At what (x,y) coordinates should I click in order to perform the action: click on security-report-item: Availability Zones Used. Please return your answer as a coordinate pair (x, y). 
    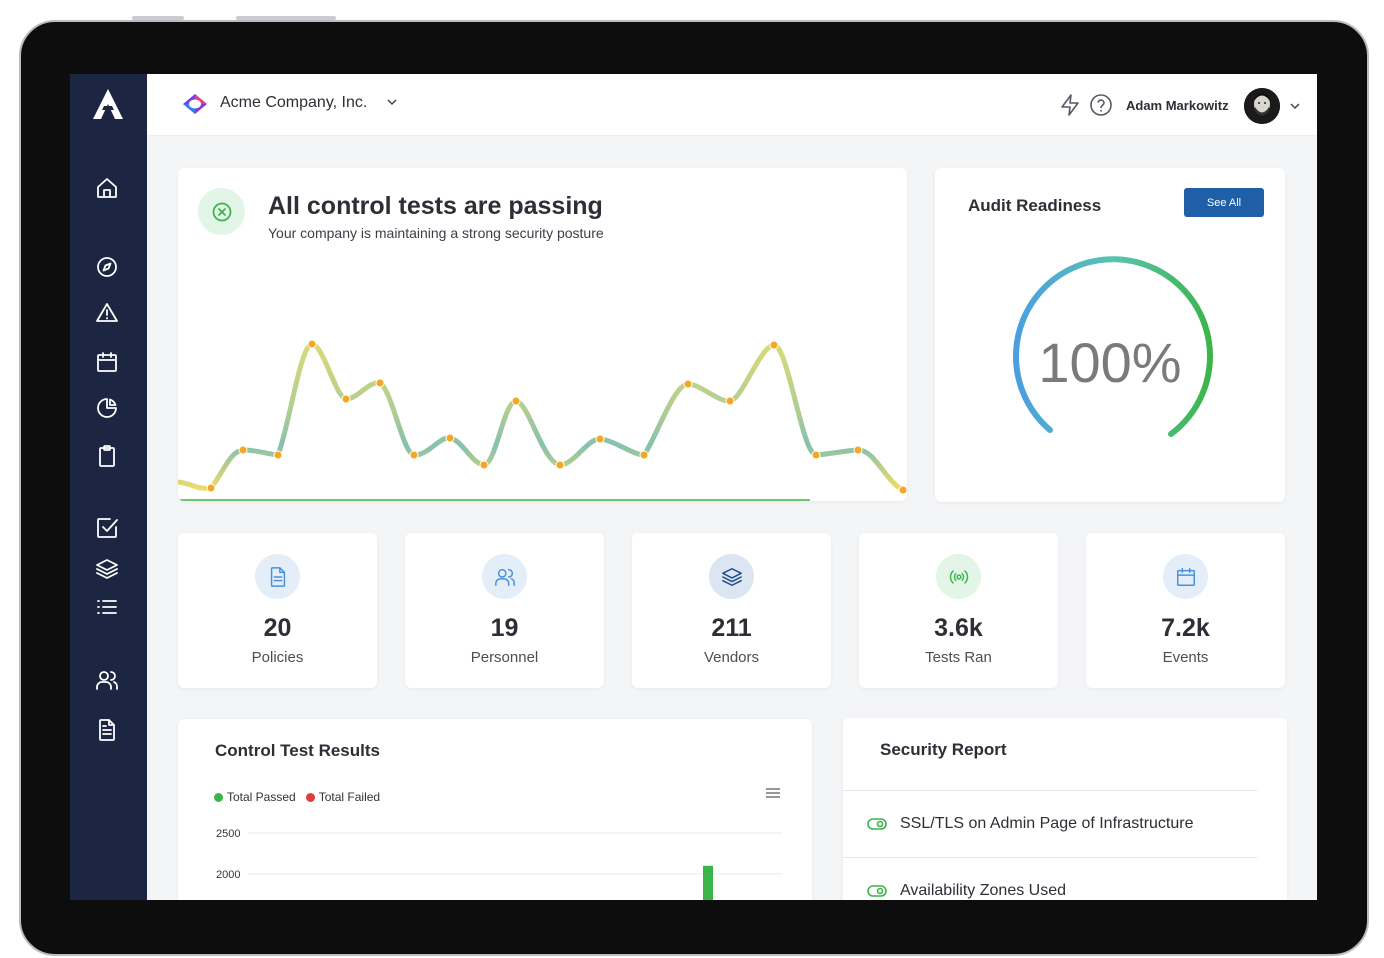
    Looking at the image, I should click on (966, 891).